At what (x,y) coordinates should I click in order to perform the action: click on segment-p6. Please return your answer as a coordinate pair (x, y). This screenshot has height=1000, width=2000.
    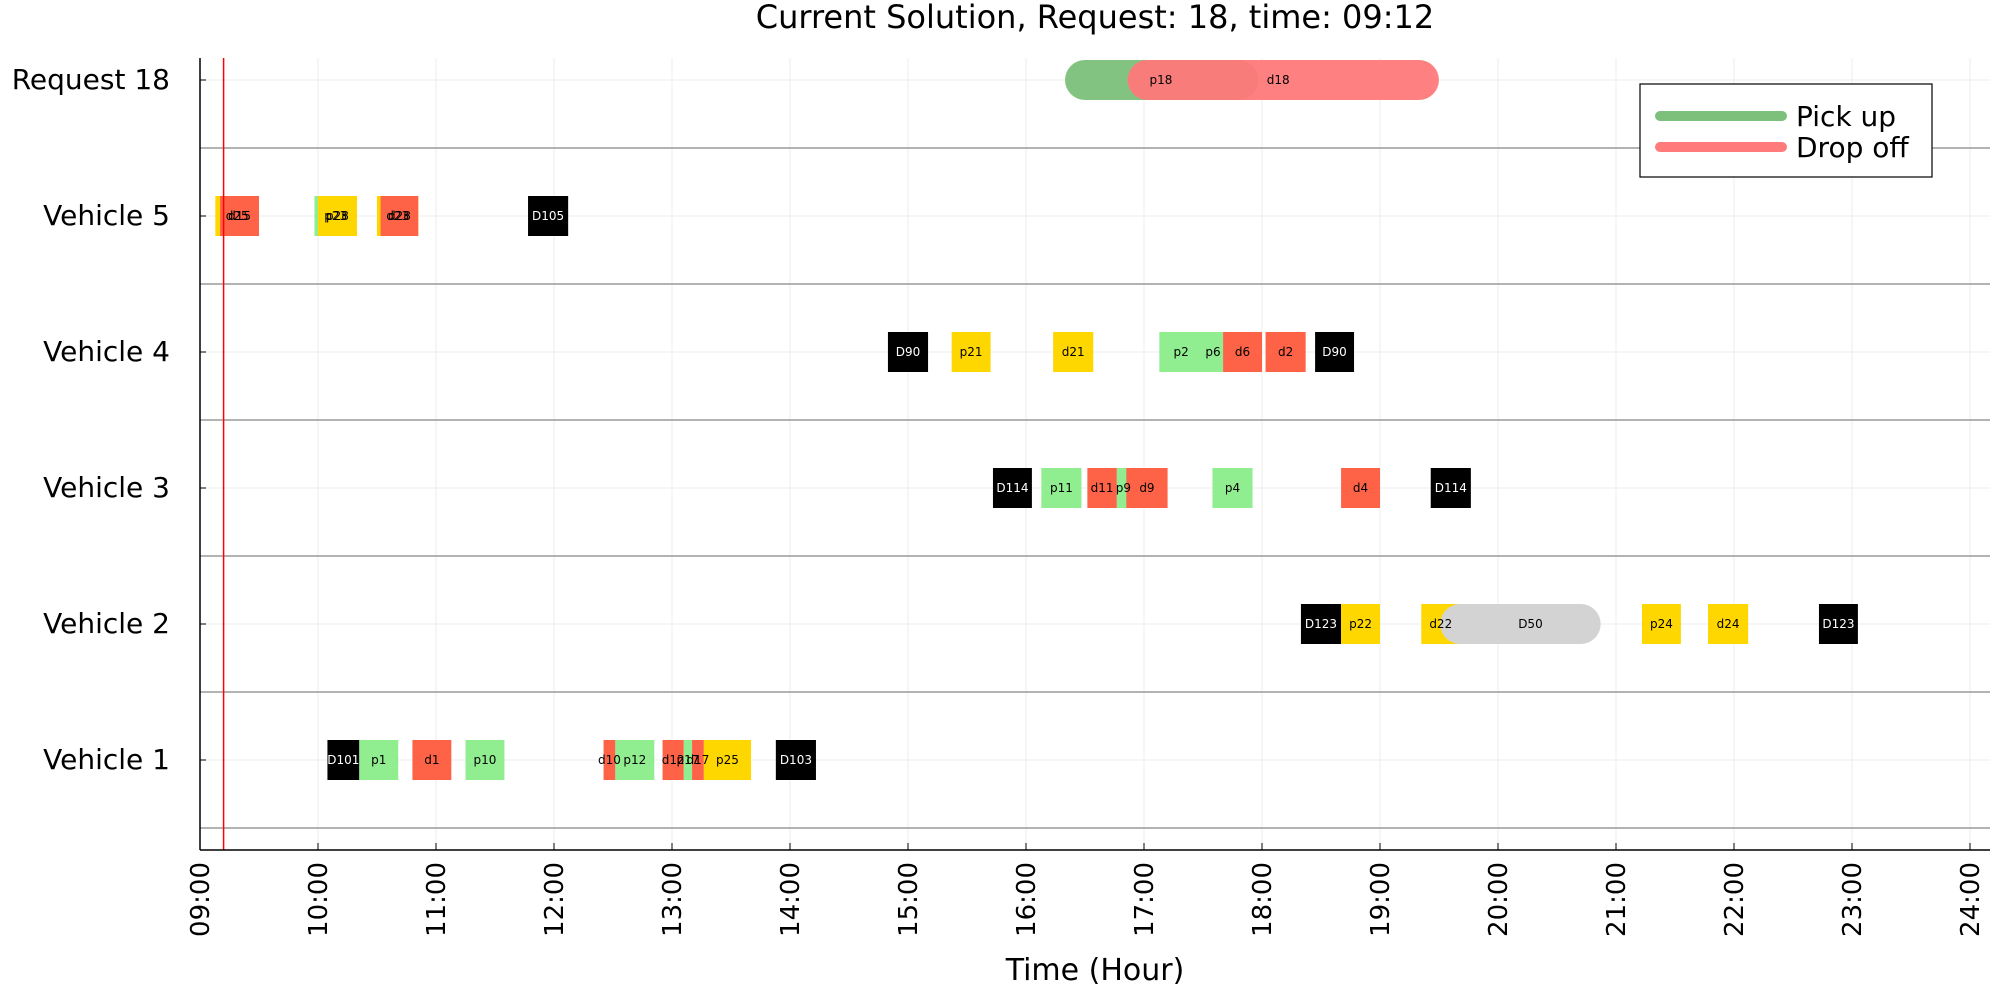
    Looking at the image, I should click on (1213, 352).